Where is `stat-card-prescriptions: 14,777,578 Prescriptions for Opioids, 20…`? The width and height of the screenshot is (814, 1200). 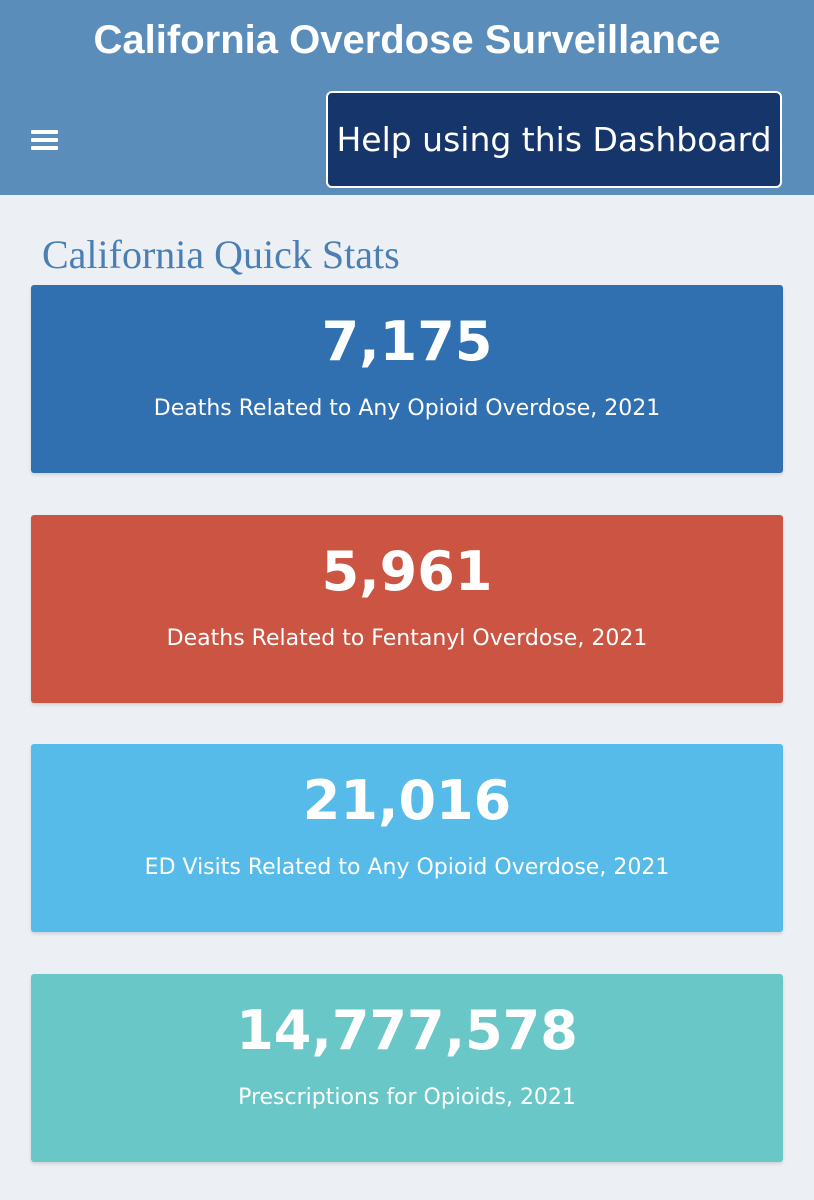 stat-card-prescriptions: 14,777,578 Prescriptions for Opioids, 20… is located at coordinates (407, 1068).